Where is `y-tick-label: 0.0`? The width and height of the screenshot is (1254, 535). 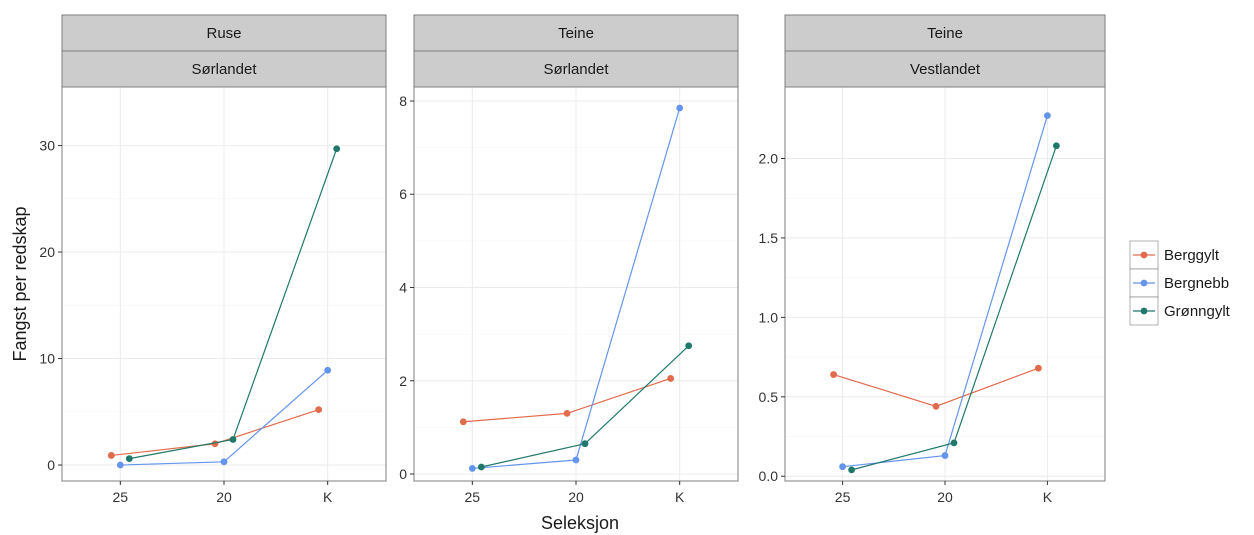
y-tick-label: 0.0 is located at coordinates (769, 476).